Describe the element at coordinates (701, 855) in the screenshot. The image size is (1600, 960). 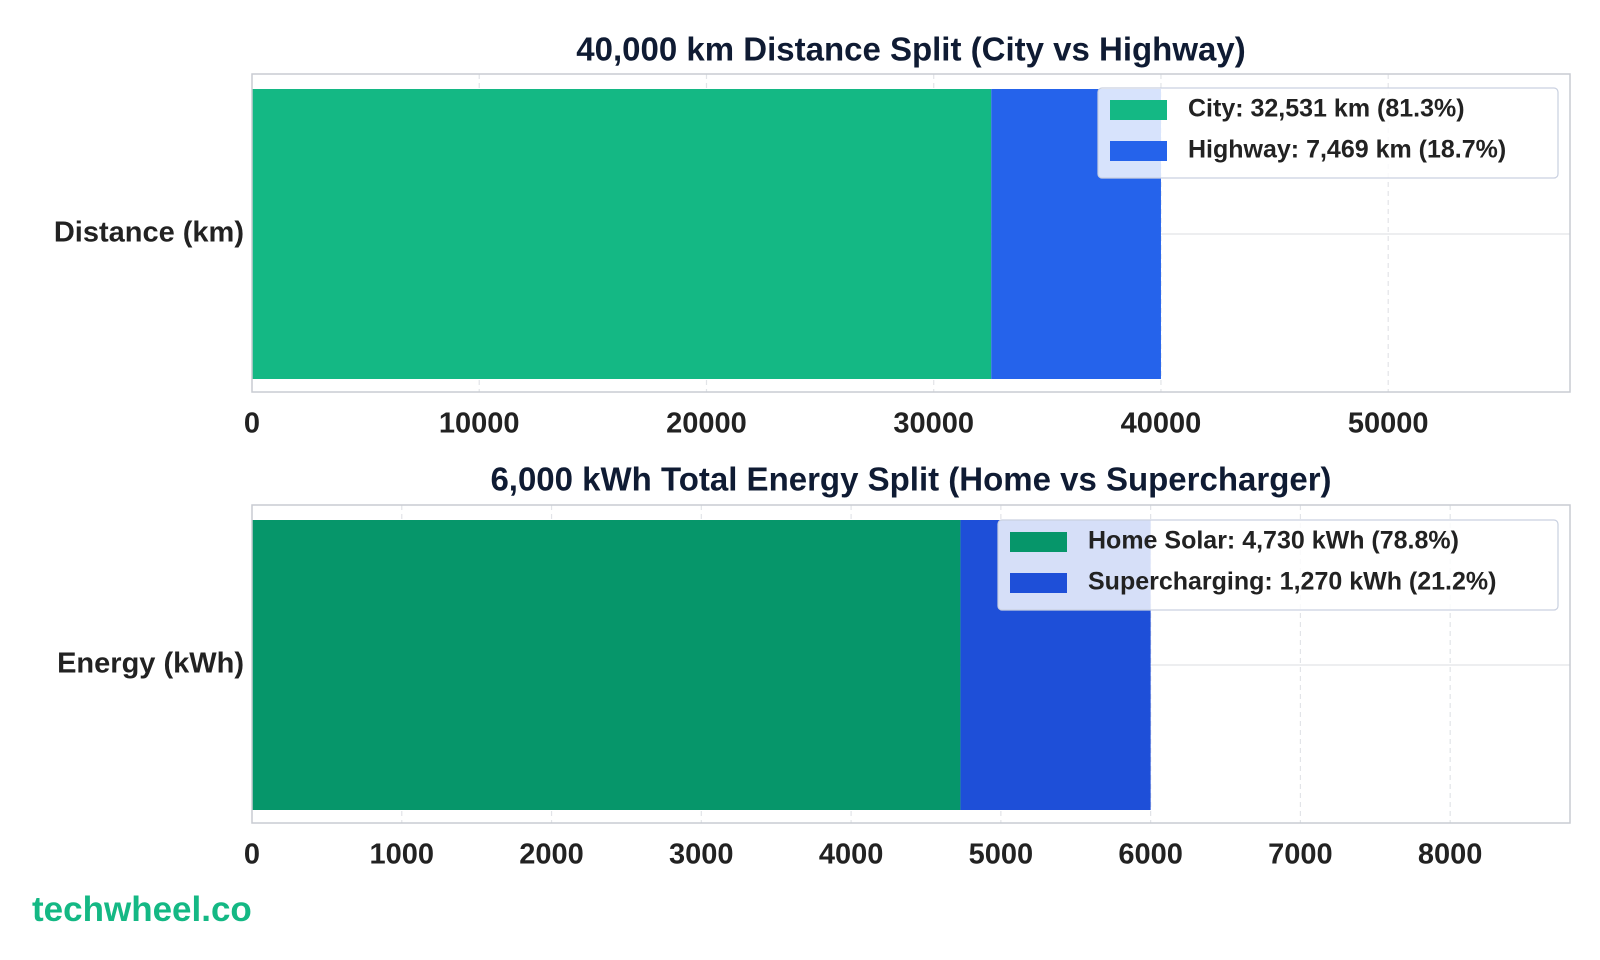
I see `x-tick-label: 3000` at that location.